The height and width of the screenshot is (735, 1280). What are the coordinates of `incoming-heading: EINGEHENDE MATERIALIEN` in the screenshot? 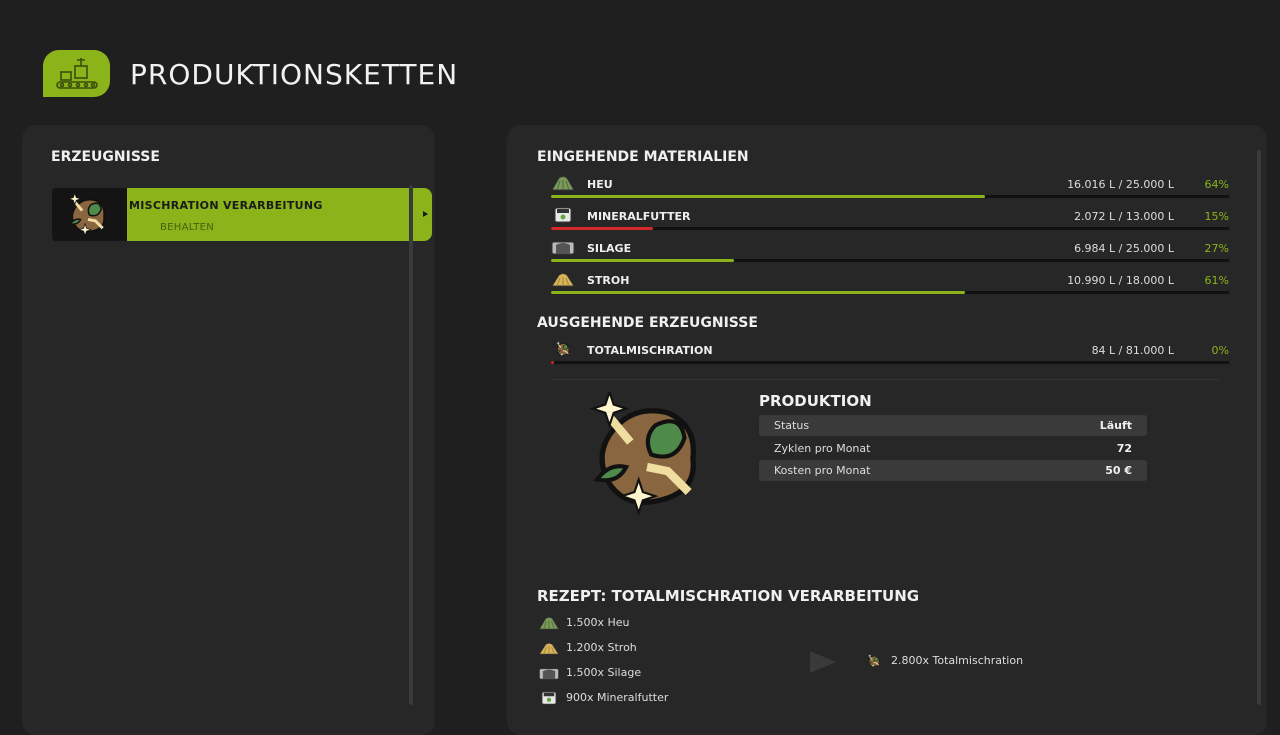 It's located at (643, 157).